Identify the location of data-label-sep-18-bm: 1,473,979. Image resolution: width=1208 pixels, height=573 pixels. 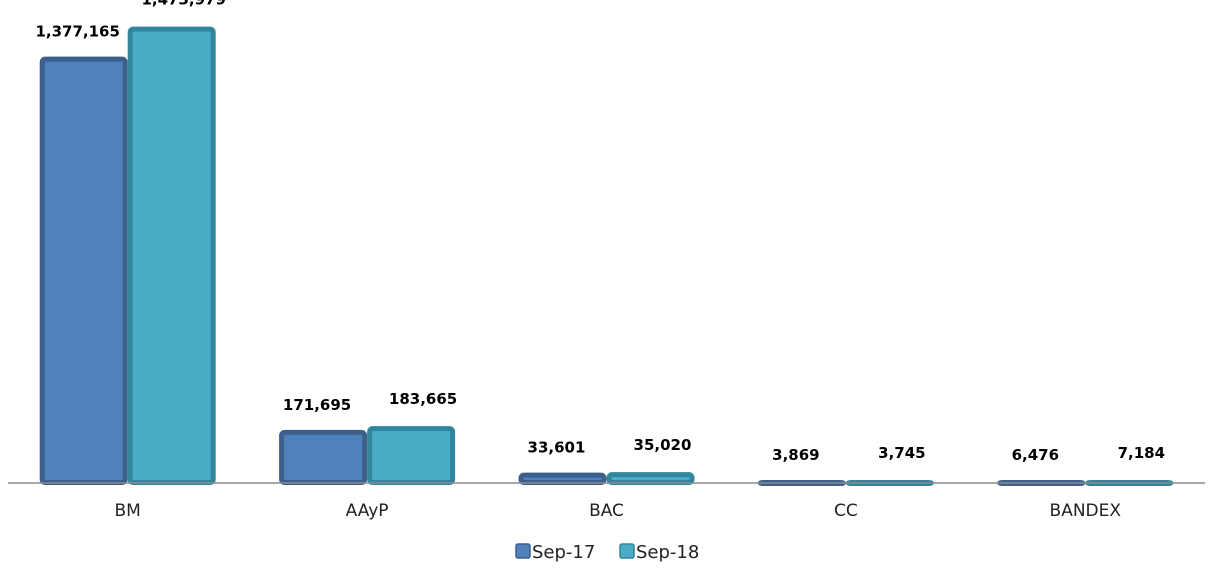
(183, 4).